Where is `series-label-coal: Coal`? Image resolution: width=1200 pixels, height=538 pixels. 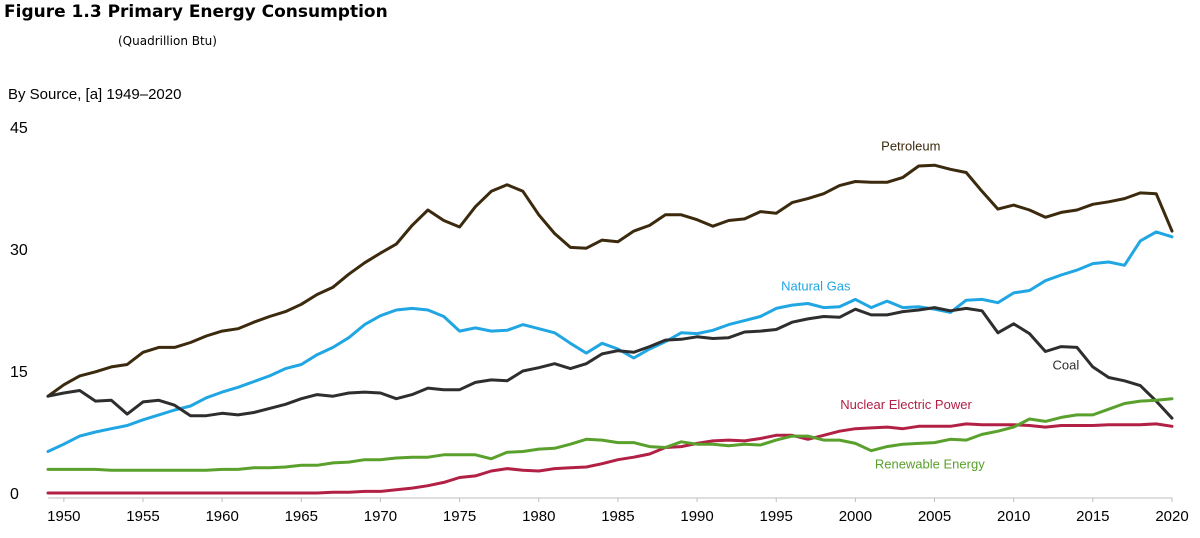 series-label-coal: Coal is located at coordinates (1066, 364).